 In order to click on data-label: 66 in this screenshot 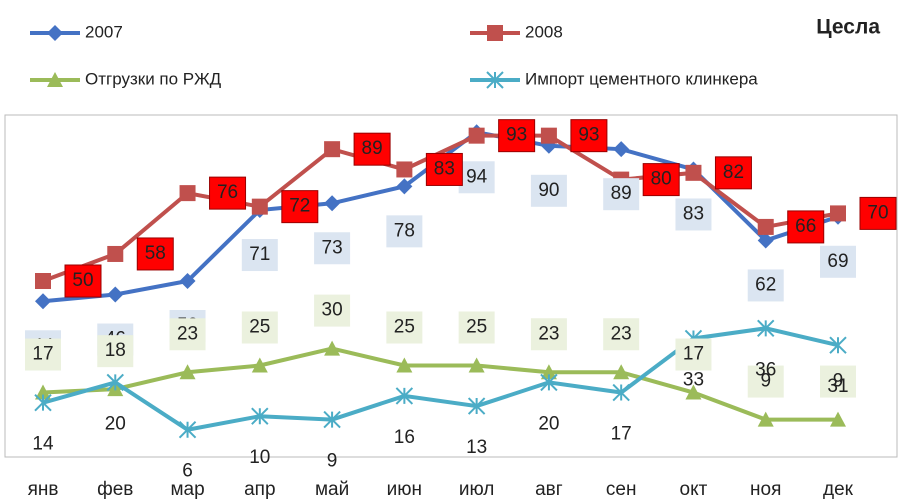, I will do `click(805, 226)`.